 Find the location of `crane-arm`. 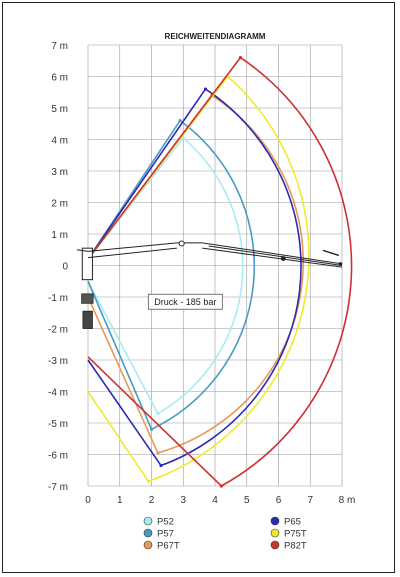

crane-arm is located at coordinates (82, 250).